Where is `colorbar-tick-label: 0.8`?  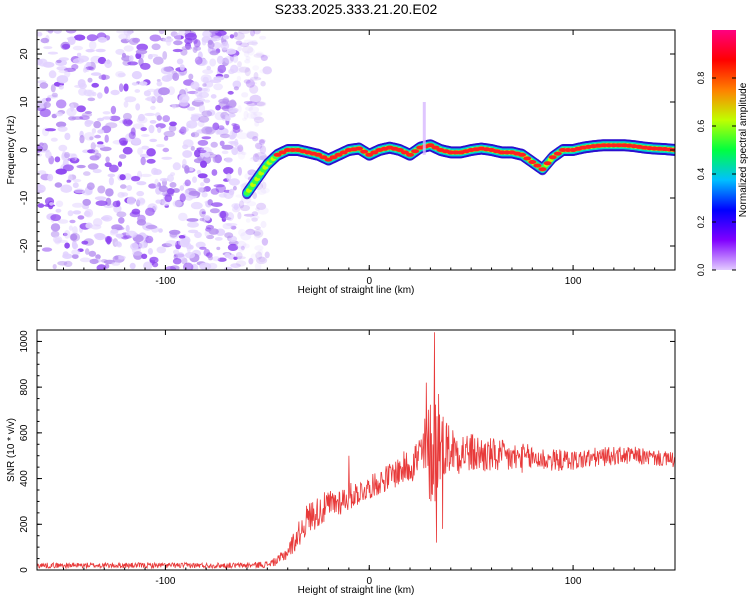
colorbar-tick-label: 0.8 is located at coordinates (701, 78).